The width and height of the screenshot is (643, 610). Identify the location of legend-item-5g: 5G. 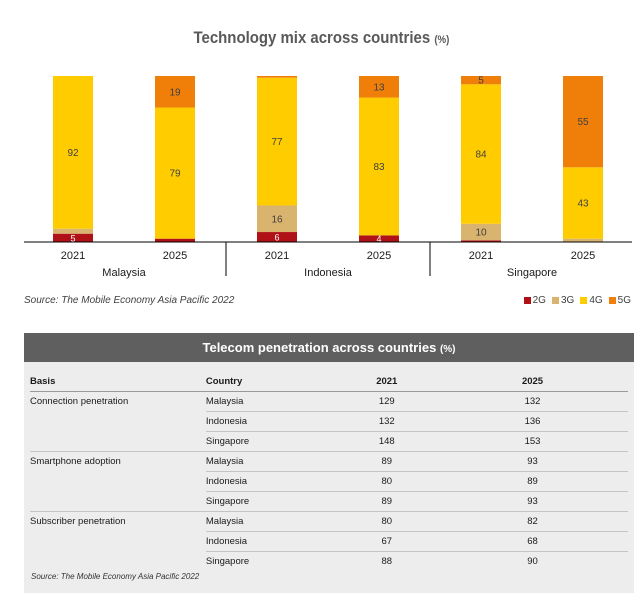
(619, 300).